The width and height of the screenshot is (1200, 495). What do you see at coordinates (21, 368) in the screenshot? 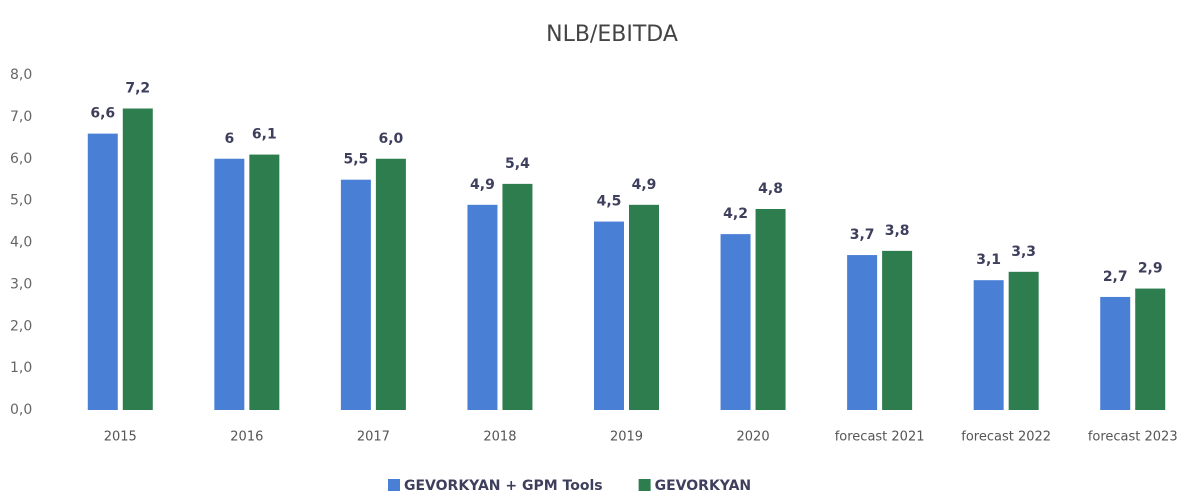
I see `y-tick-label: 1,0` at bounding box center [21, 368].